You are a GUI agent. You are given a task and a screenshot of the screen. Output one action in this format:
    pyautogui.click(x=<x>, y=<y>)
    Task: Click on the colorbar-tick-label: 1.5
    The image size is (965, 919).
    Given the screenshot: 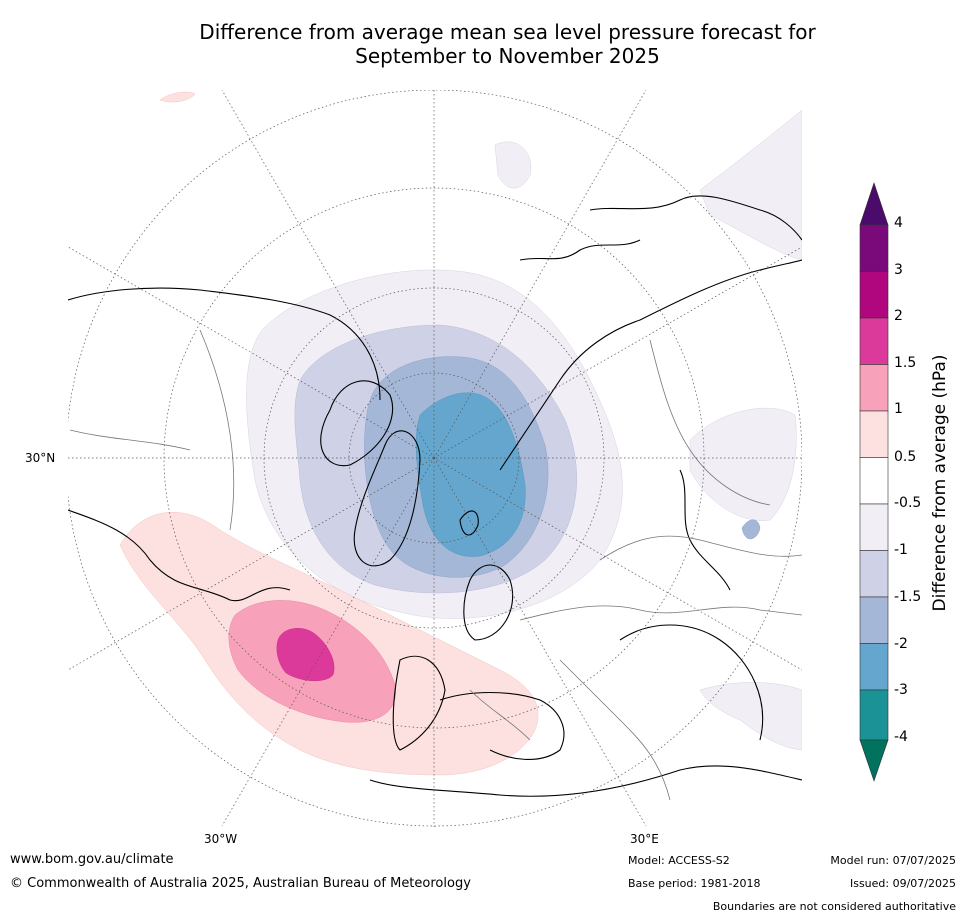 What is the action you would take?
    pyautogui.click(x=905, y=363)
    